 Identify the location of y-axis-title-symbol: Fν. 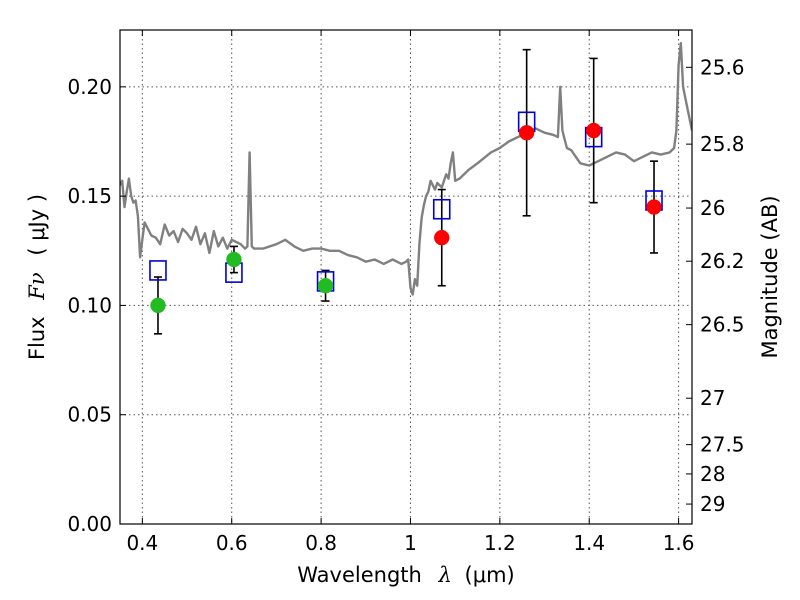
(37, 286).